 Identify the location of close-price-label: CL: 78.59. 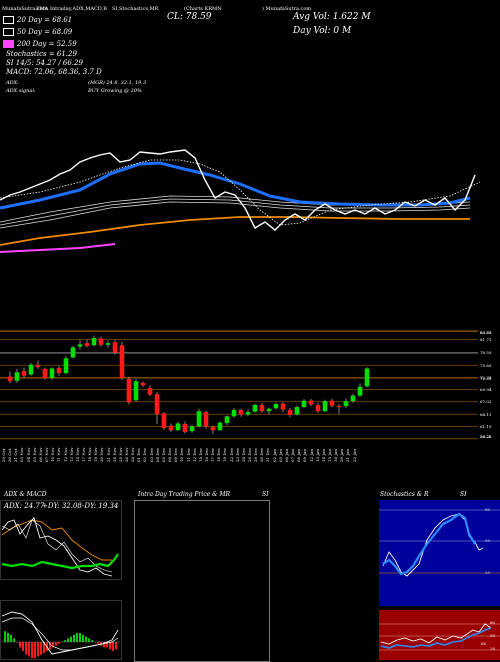
(189, 17).